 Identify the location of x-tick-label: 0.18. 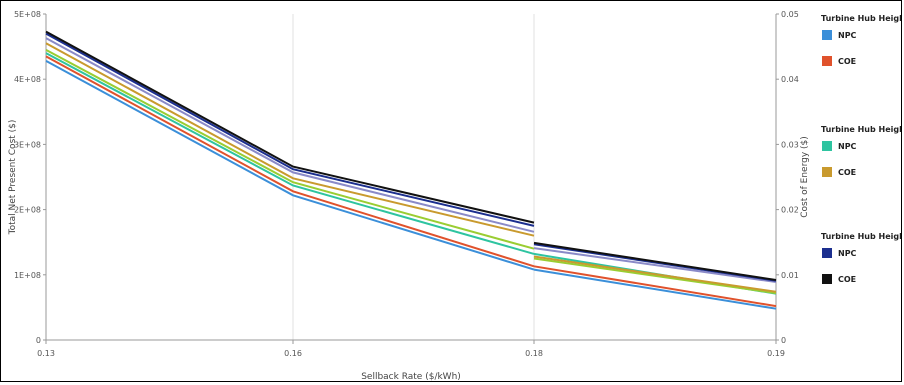
(534, 353).